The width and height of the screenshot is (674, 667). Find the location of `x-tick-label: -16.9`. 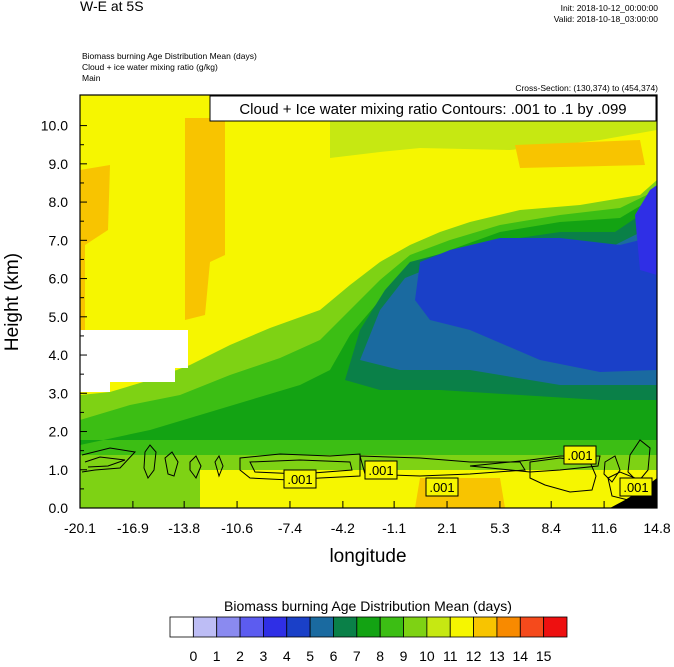

x-tick-label: -16.9 is located at coordinates (133, 528).